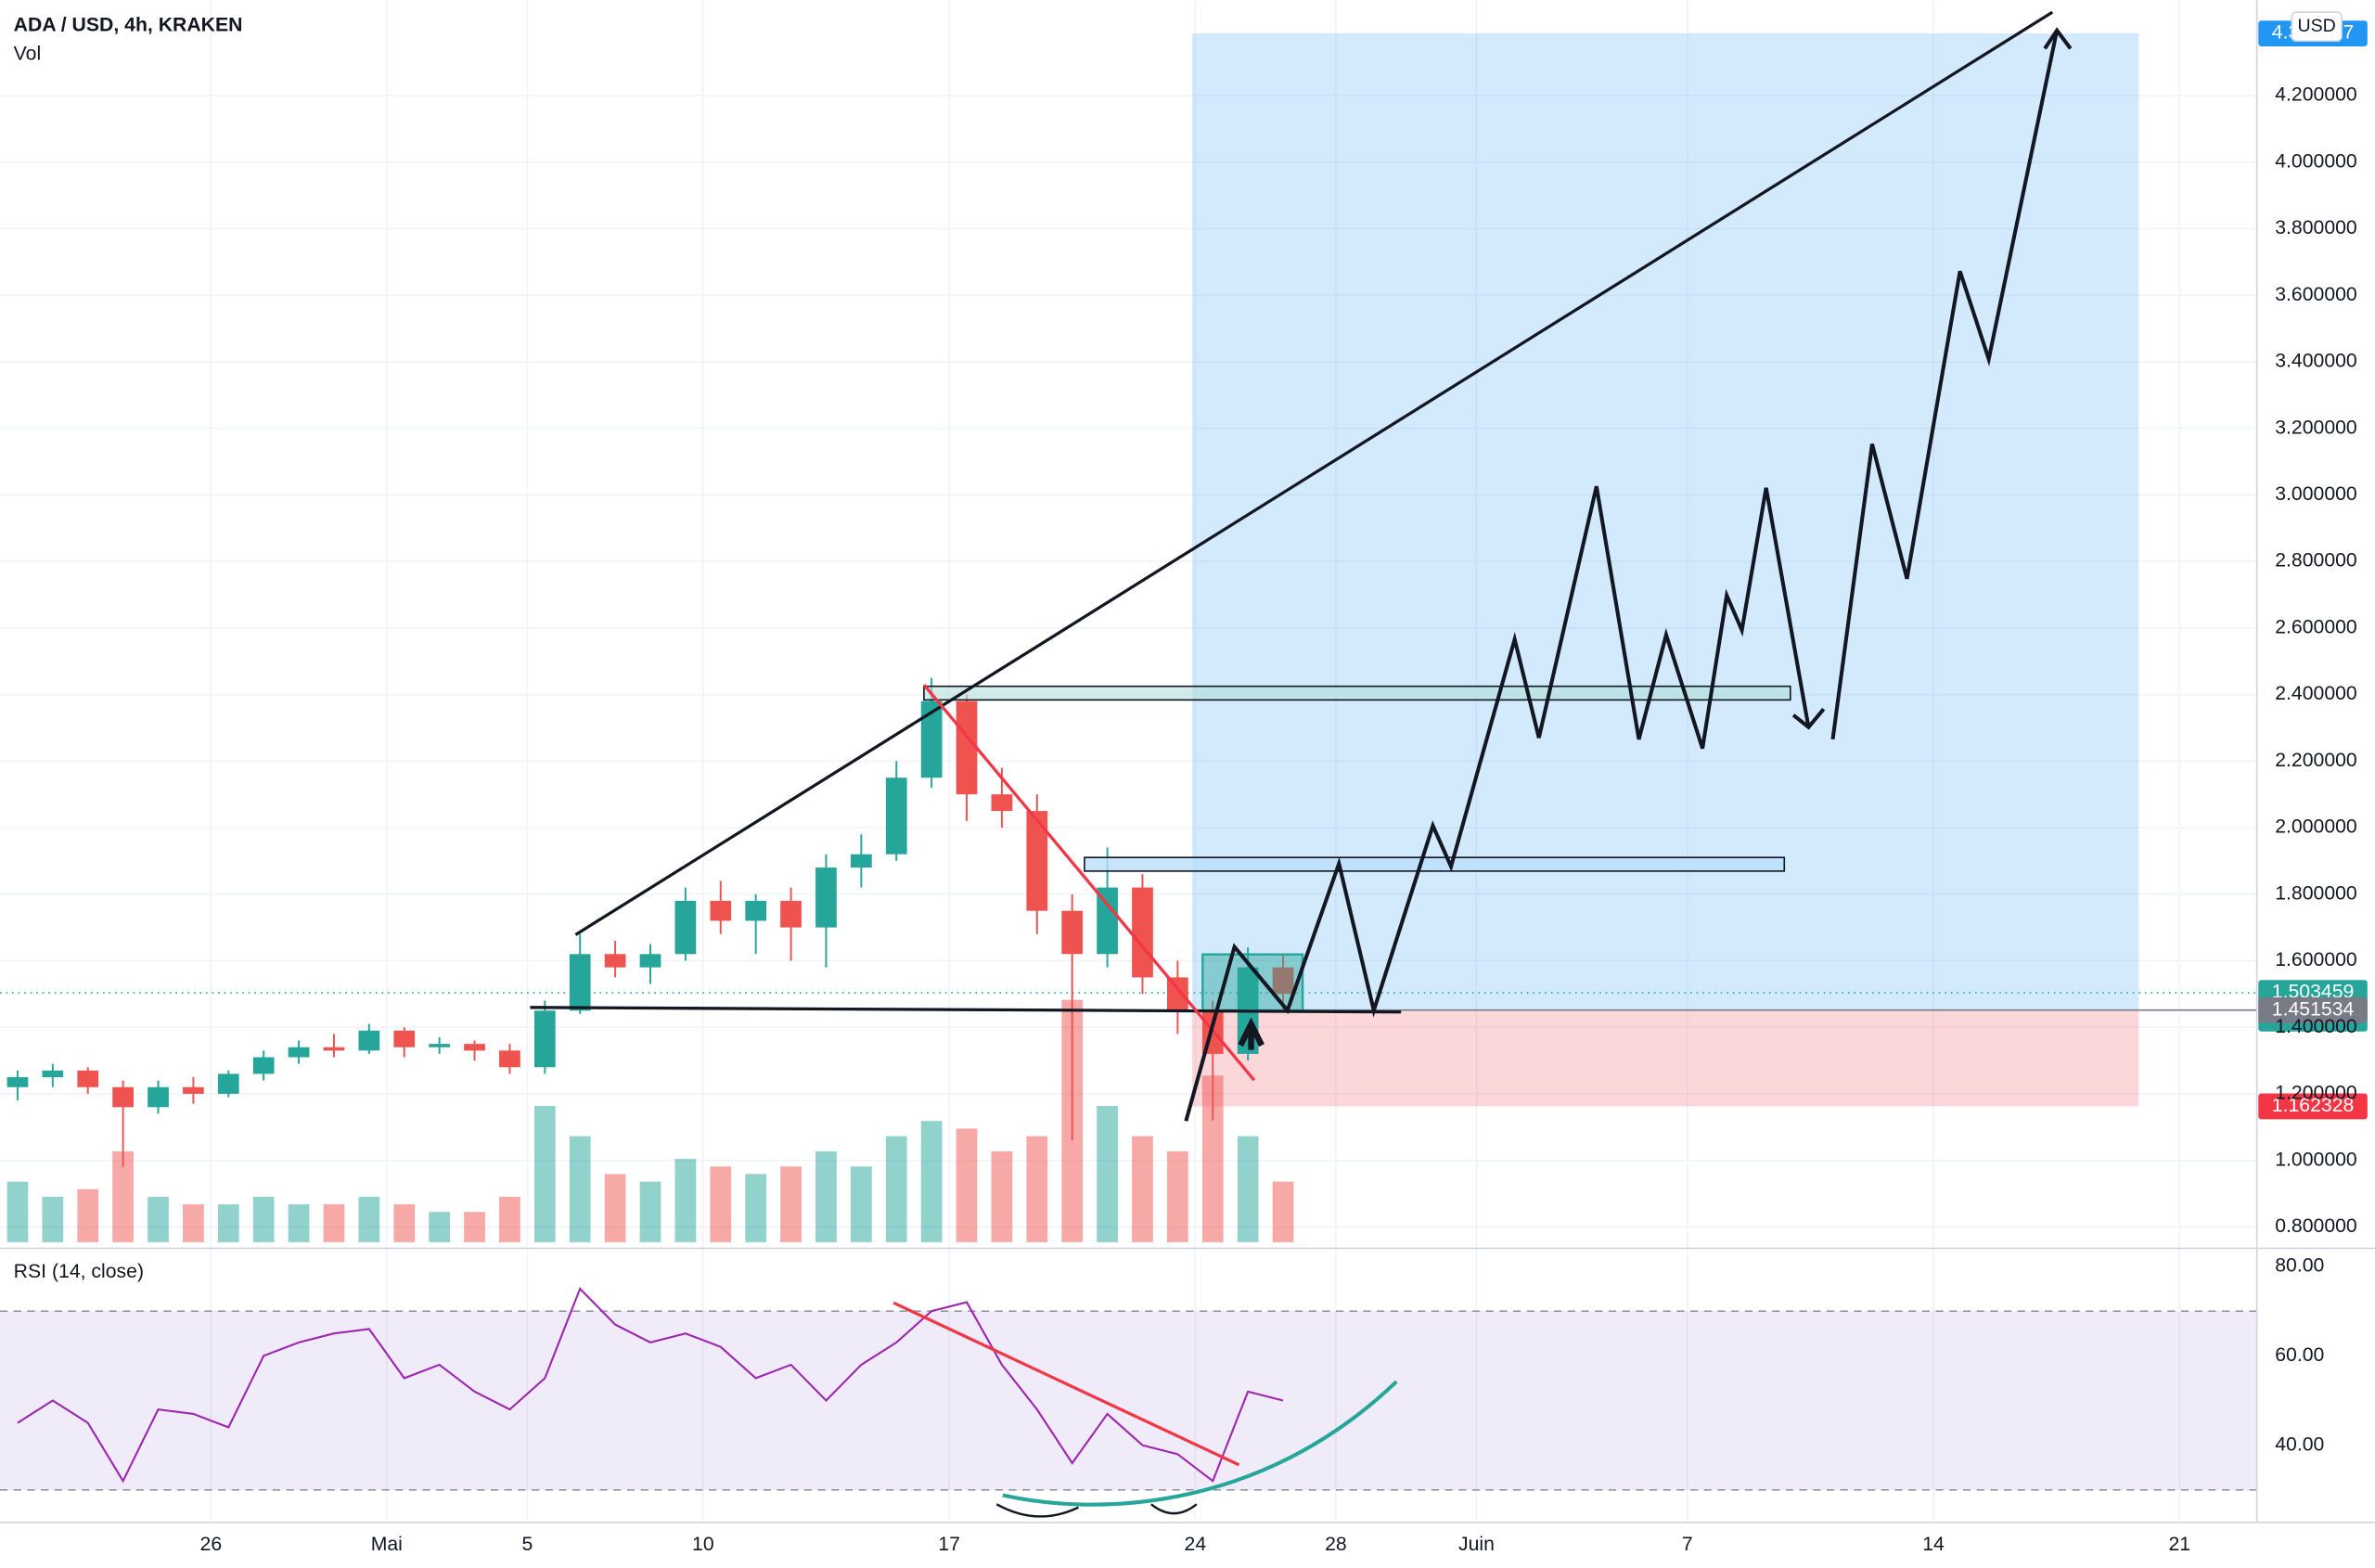  Describe the element at coordinates (2316, 294) in the screenshot. I see `y-tick-label: 3.600000` at that location.